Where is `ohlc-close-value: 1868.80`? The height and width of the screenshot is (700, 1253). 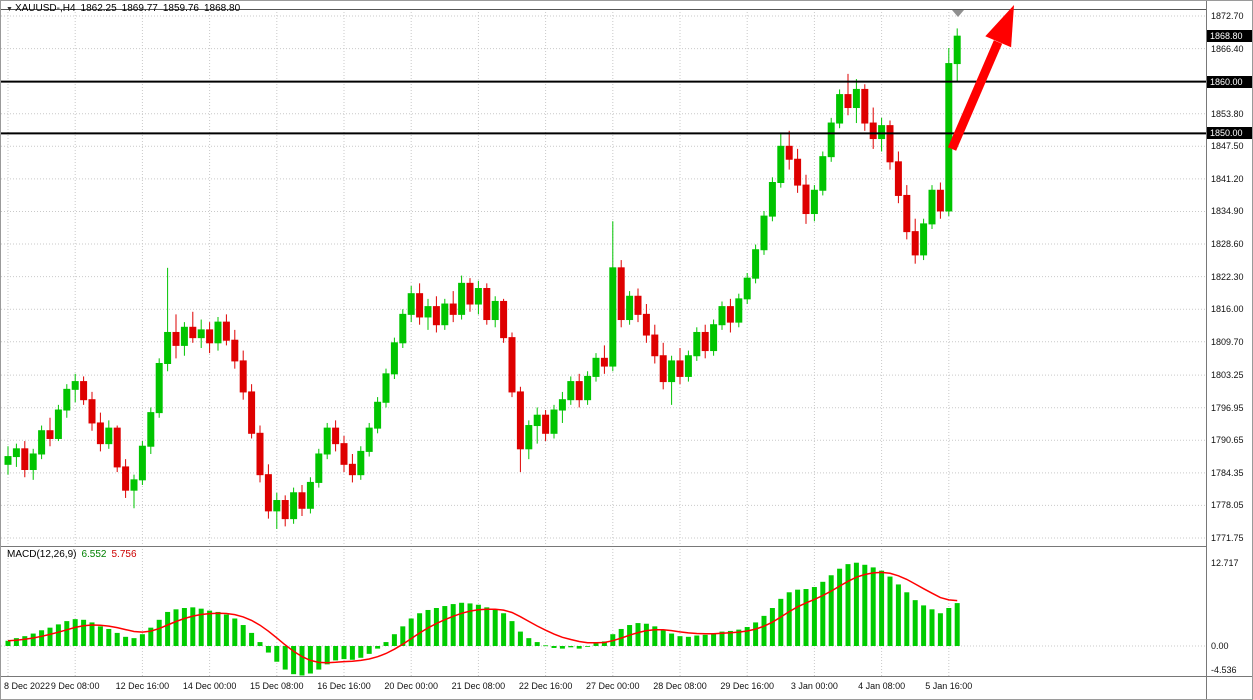 ohlc-close-value: 1868.80 is located at coordinates (222, 8).